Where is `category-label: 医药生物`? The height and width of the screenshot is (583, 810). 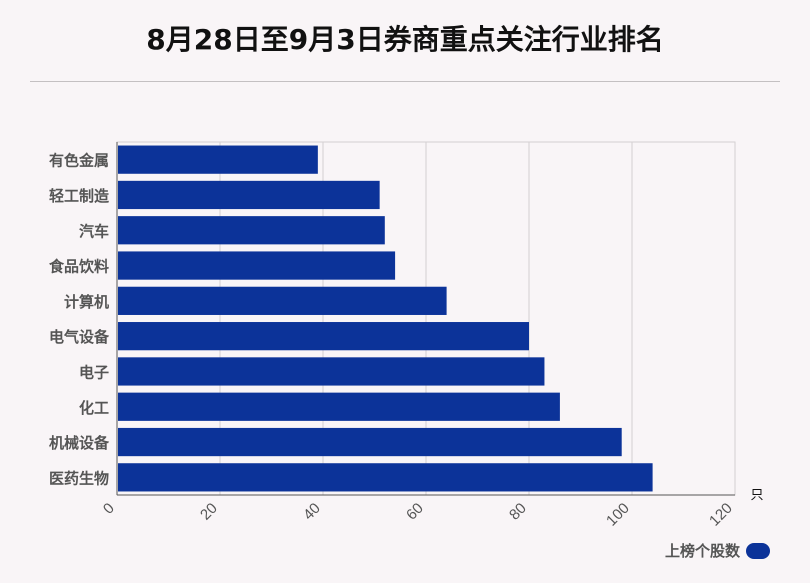
category-label: 医药生物 is located at coordinates (79, 478).